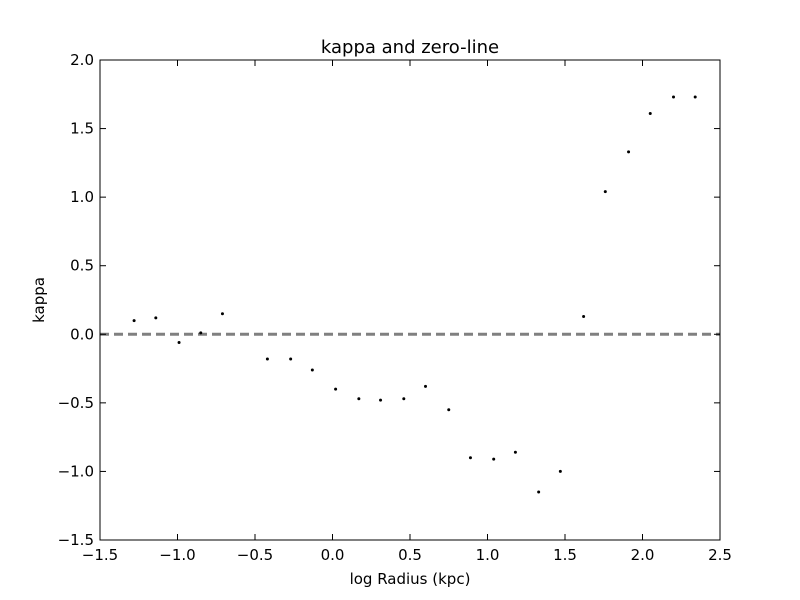  Describe the element at coordinates (82, 197) in the screenshot. I see `y-tick-label: 1.0` at that location.